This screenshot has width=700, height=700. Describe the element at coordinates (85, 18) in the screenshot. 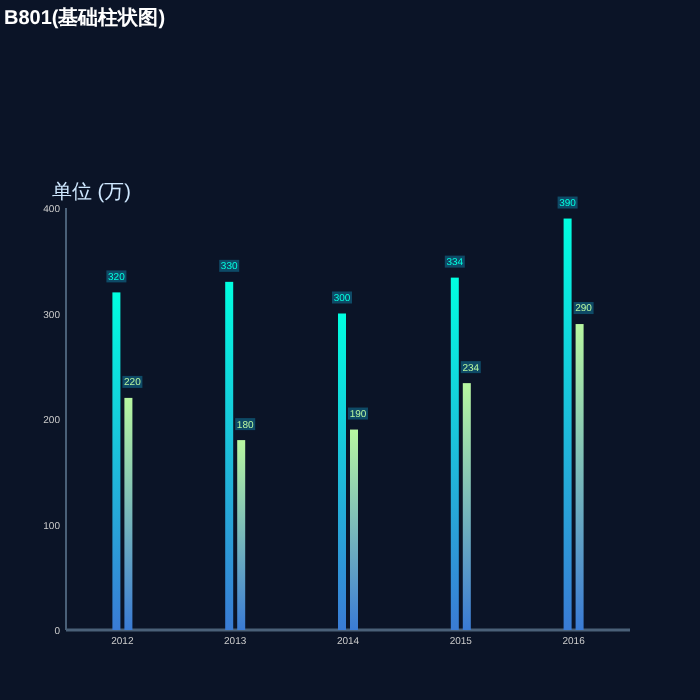

I see `chart-title: B801(基础柱状图)` at that location.